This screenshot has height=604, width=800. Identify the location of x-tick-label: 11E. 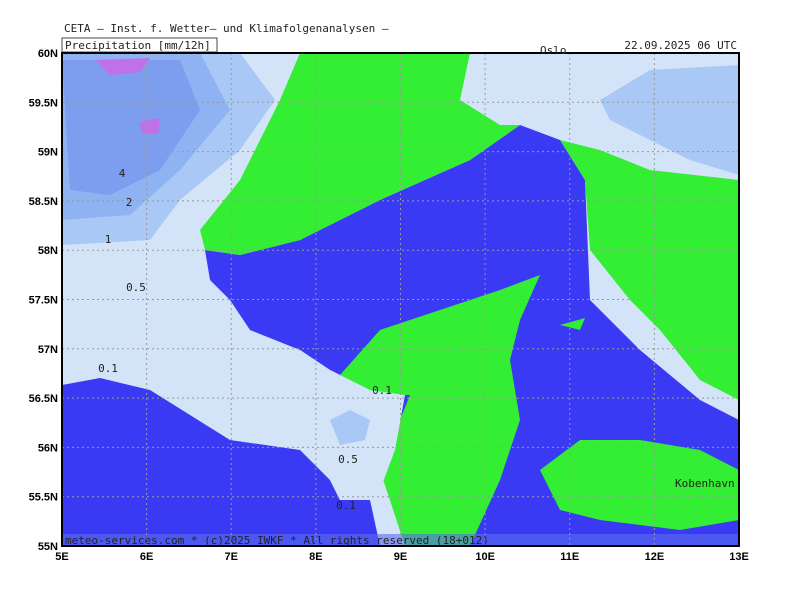
(569, 557).